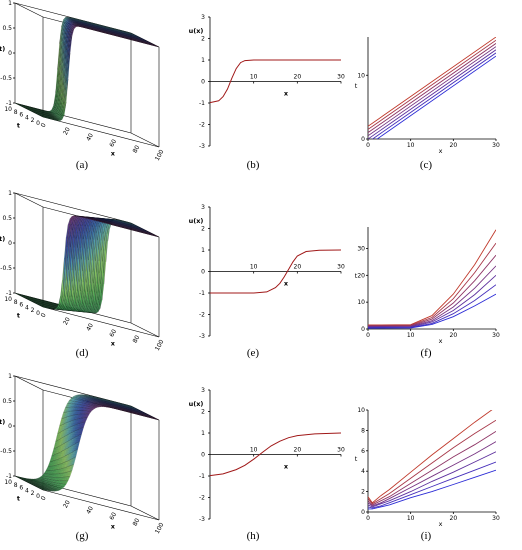  I want to click on panel-caption: (i), so click(426, 536).